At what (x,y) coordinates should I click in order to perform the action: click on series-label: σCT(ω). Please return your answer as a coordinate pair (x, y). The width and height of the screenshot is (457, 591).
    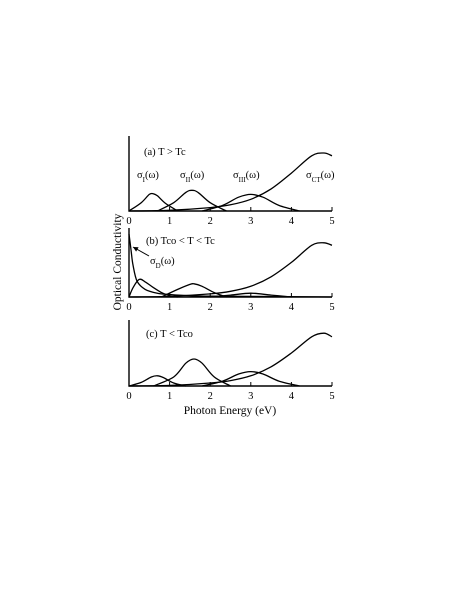
    Looking at the image, I should click on (320, 177).